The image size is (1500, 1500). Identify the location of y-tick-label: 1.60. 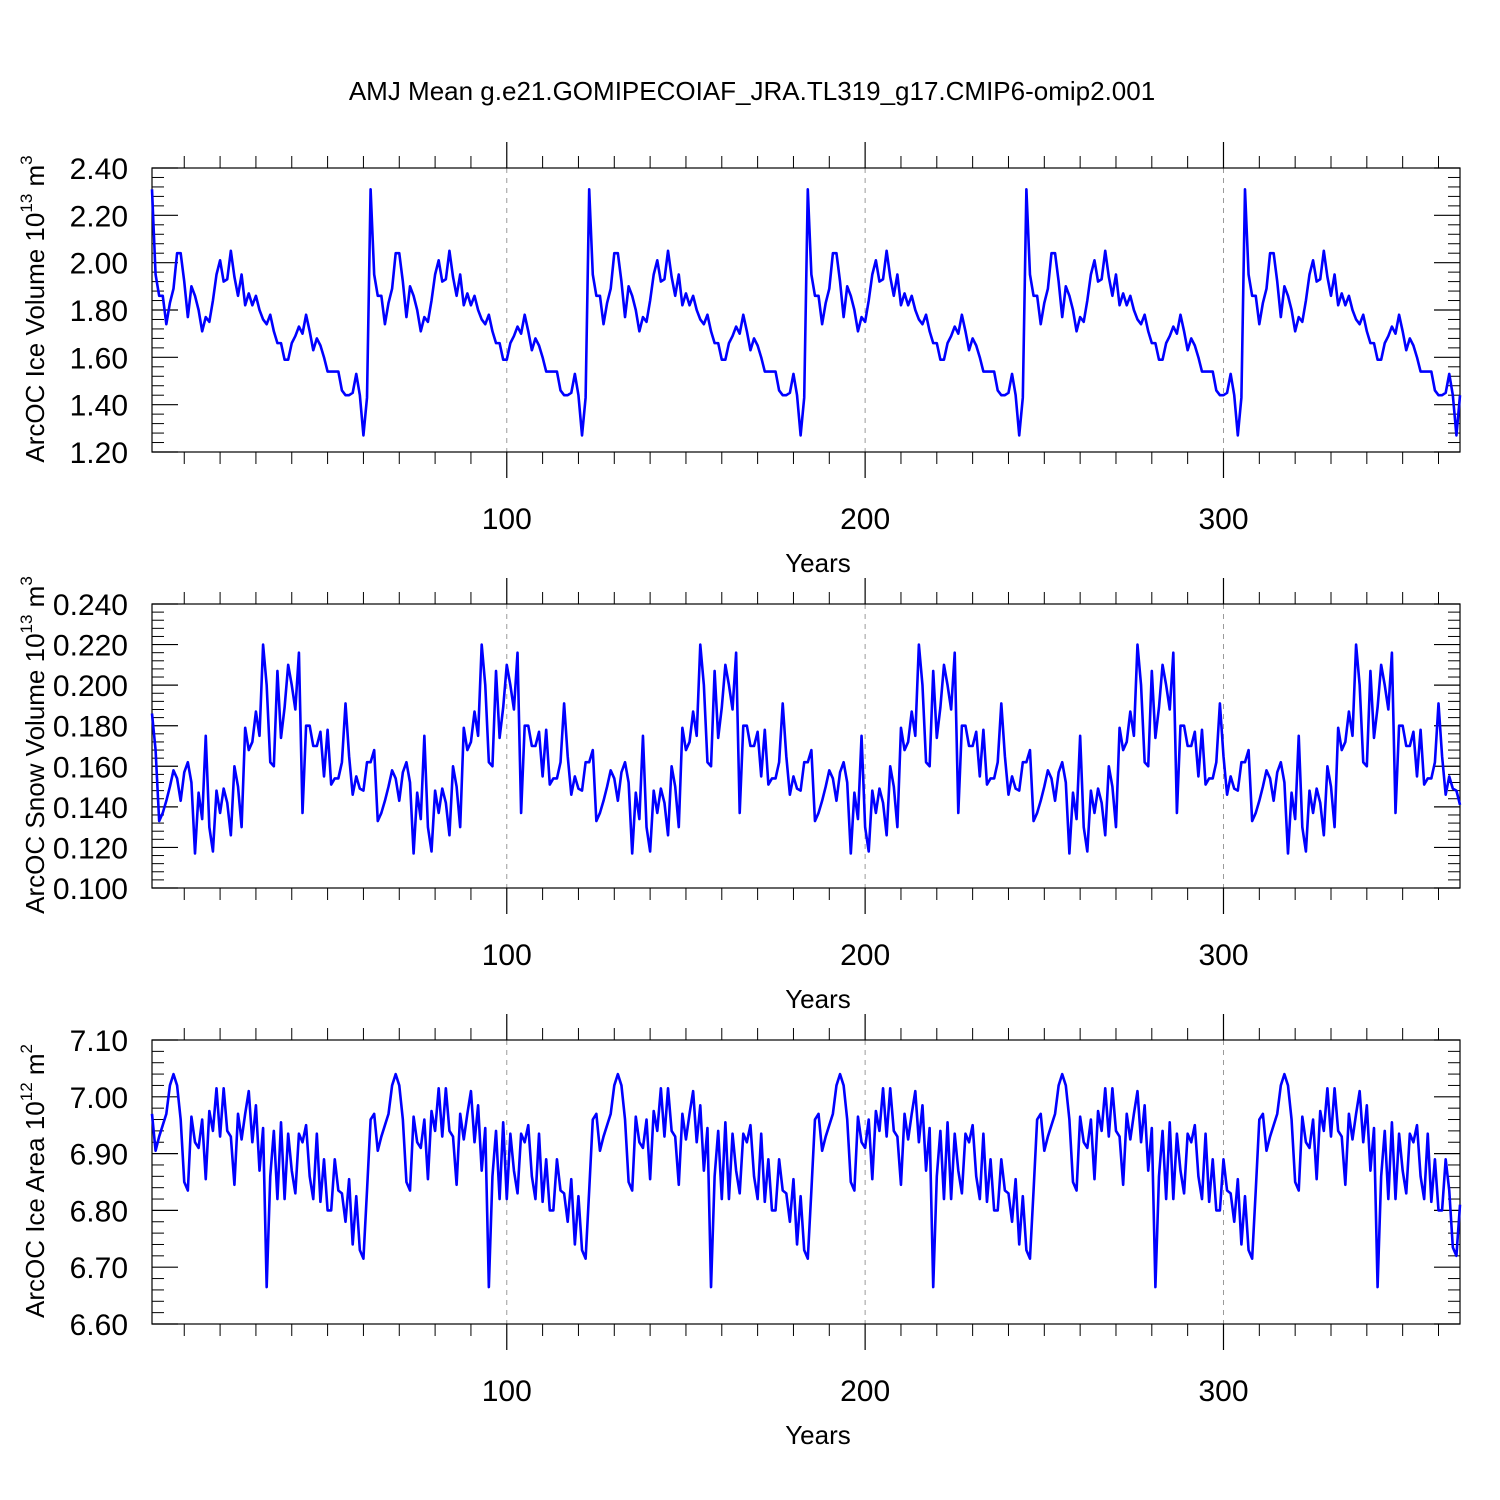
(99, 358).